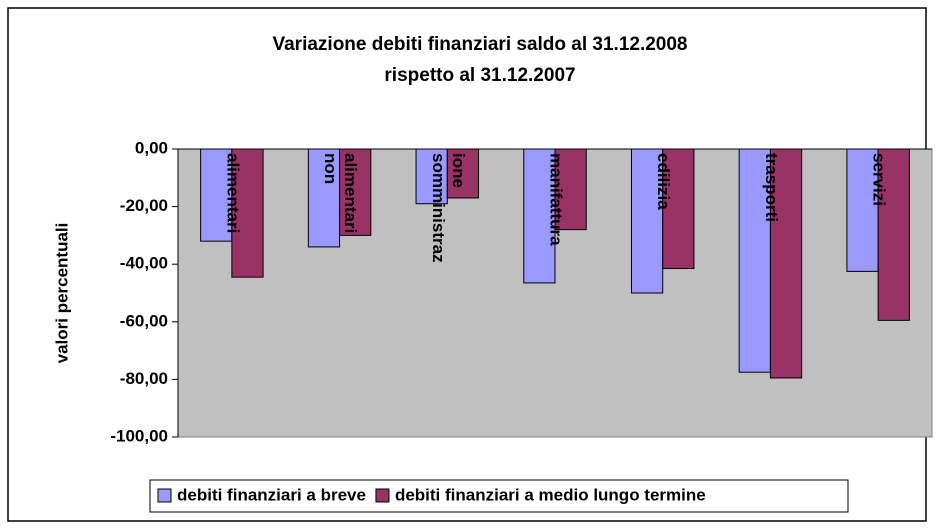 The width and height of the screenshot is (936, 529). Describe the element at coordinates (139, 435) in the screenshot. I see `y-tick-label: -100,00` at that location.